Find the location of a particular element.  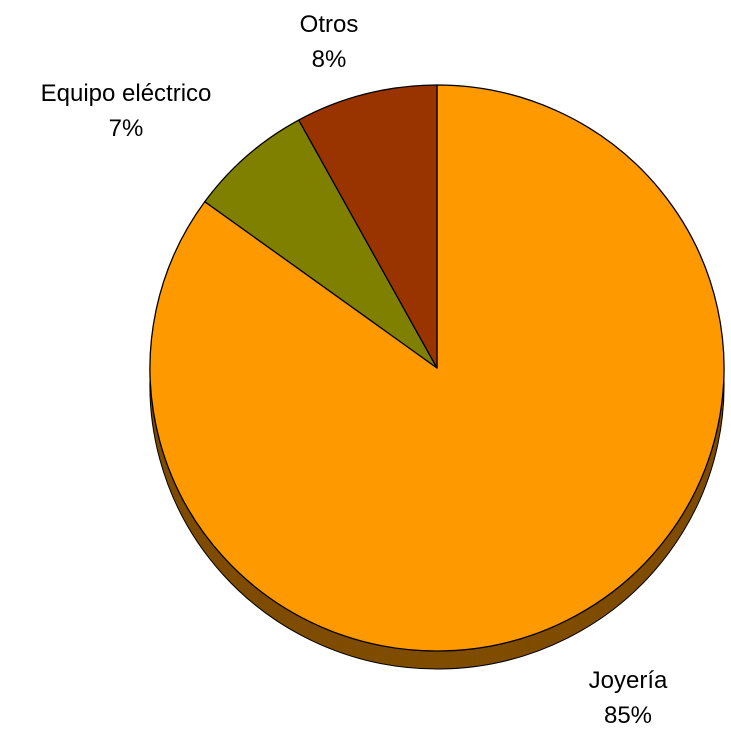

slice-label-otros: Otros is located at coordinates (329, 24).